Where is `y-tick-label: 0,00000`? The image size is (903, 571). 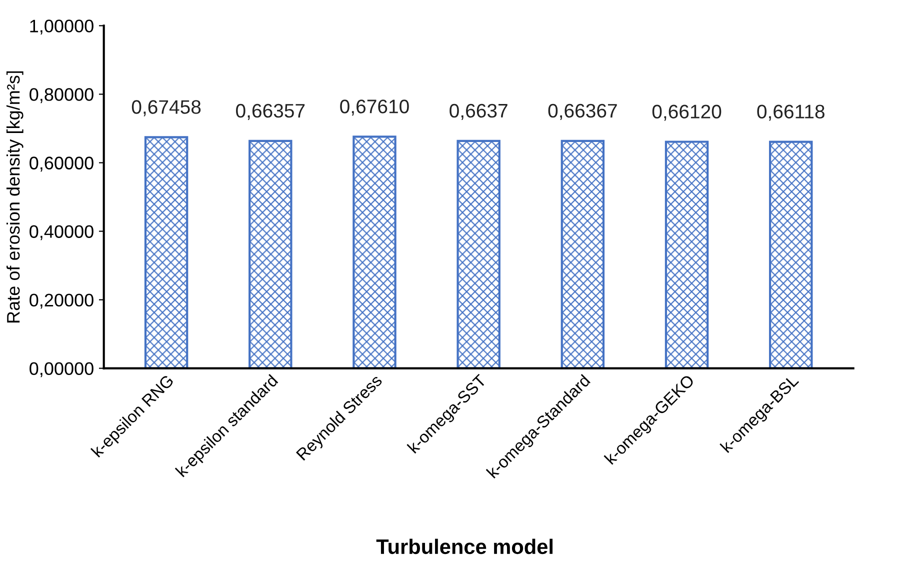 y-tick-label: 0,00000 is located at coordinates (62, 370).